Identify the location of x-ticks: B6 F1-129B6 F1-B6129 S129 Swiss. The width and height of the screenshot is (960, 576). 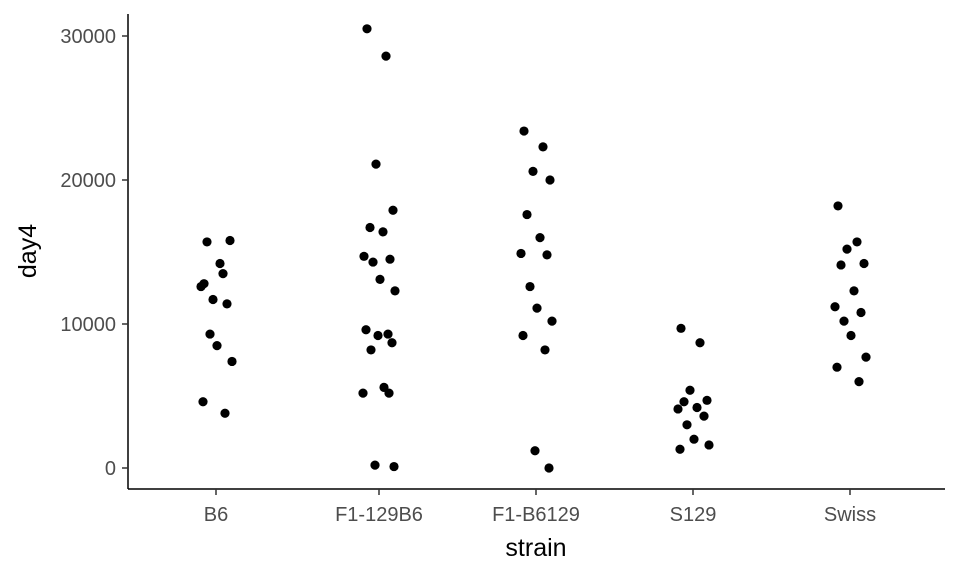
(540, 507).